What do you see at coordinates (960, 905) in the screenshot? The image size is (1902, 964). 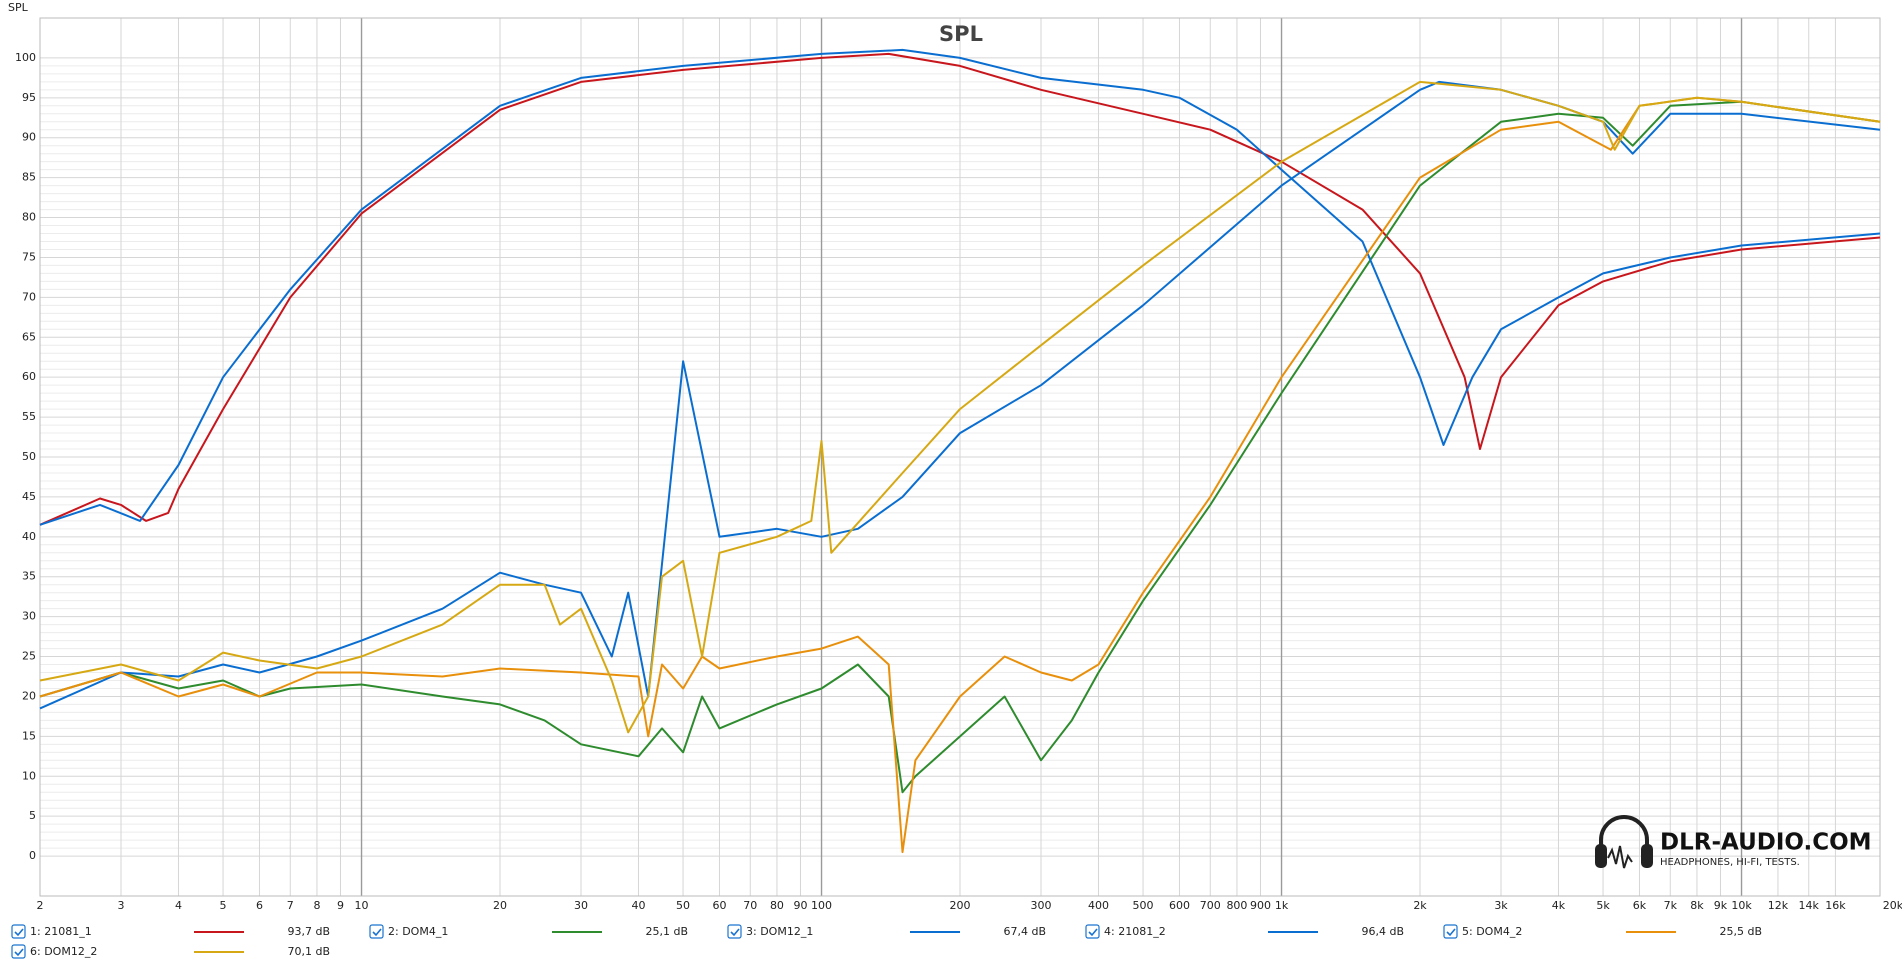 I see `x-tick-label: 200` at bounding box center [960, 905].